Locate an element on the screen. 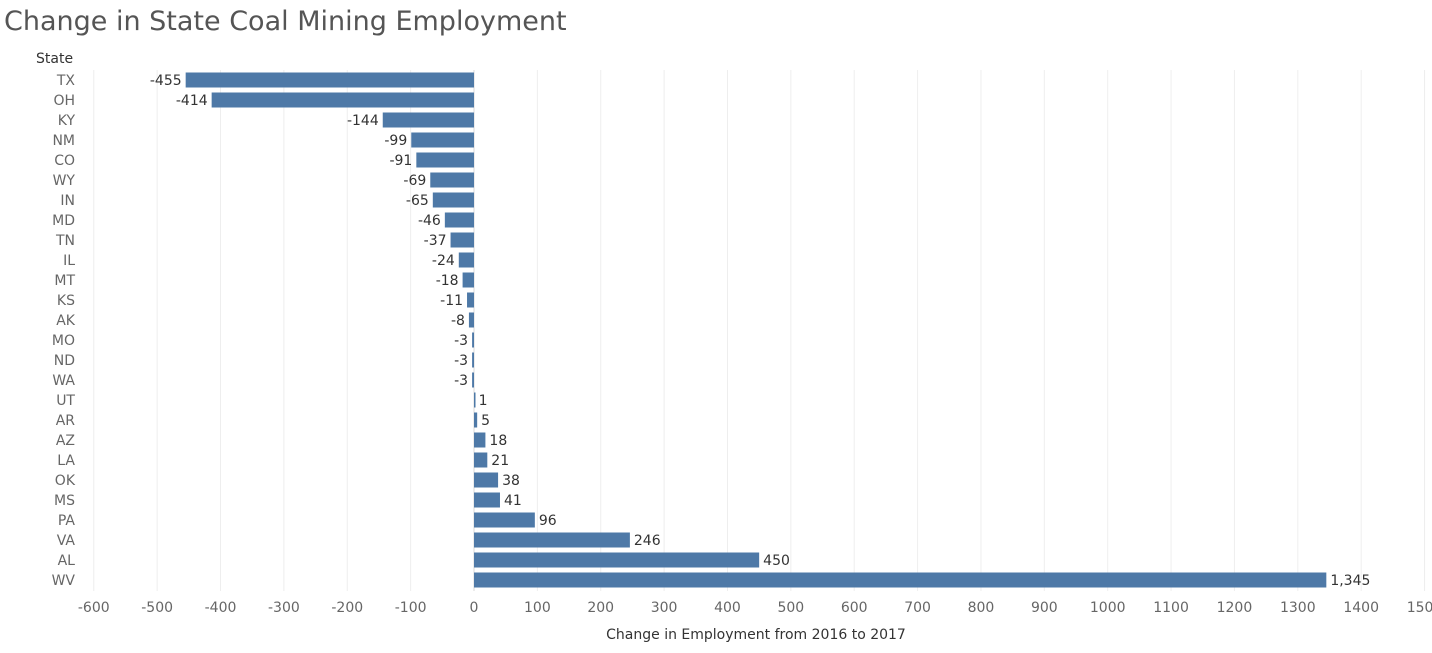 The image size is (1432, 653). category-axis-title: State is located at coordinates (55, 59).